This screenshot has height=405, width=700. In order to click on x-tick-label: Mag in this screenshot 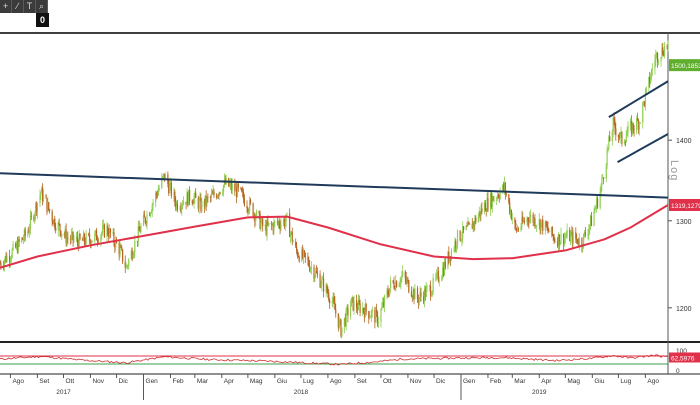, I will do `click(256, 381)`.